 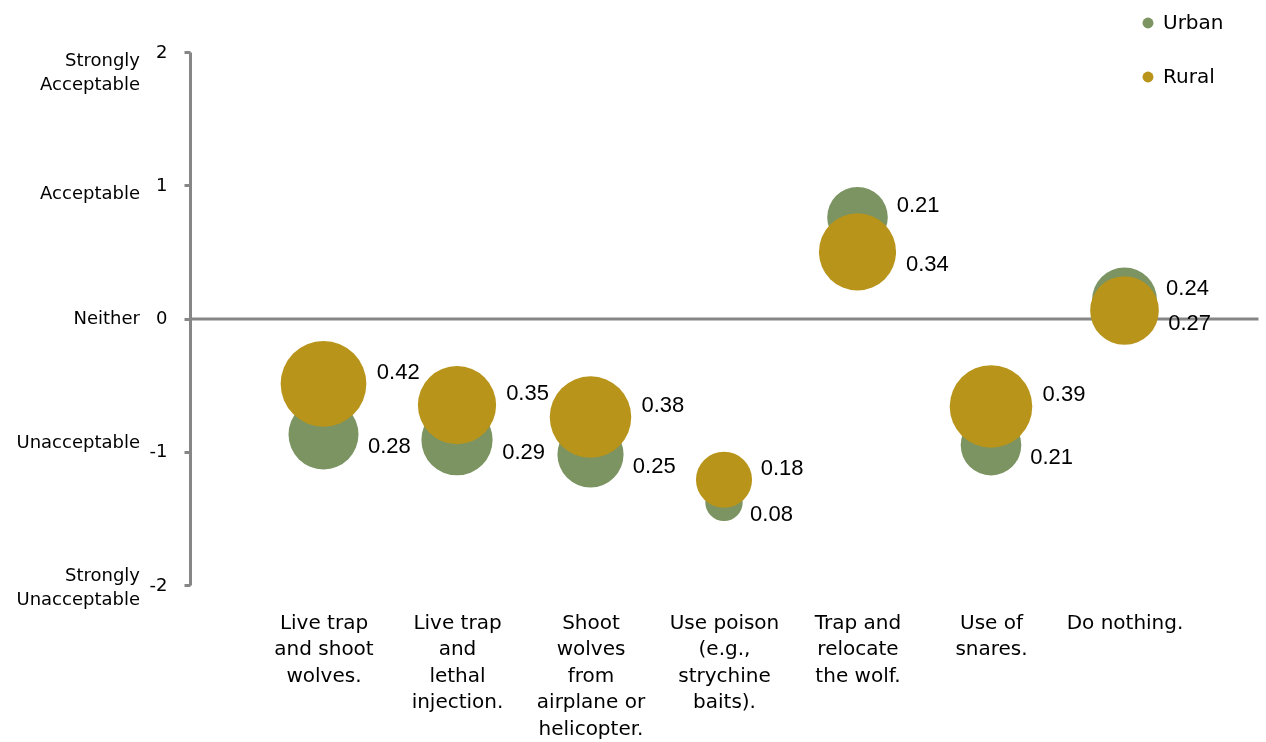 What do you see at coordinates (90, 71) in the screenshot?
I see `text: Strongly Acceptable` at bounding box center [90, 71].